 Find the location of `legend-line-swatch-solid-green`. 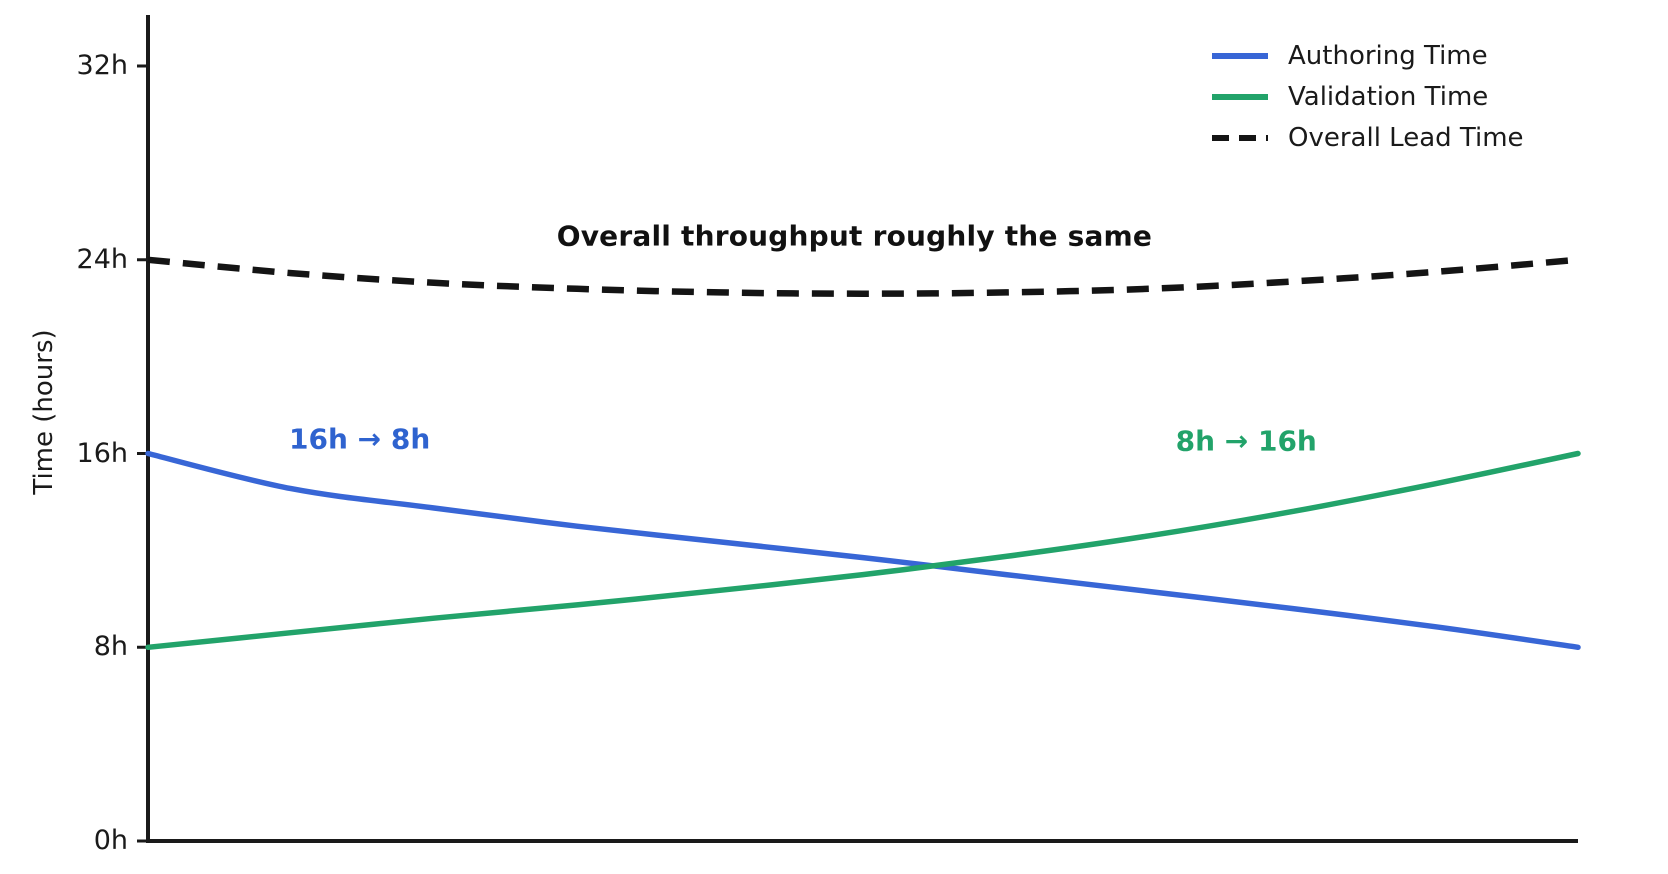

legend-line-swatch-solid-green is located at coordinates (1240, 96).